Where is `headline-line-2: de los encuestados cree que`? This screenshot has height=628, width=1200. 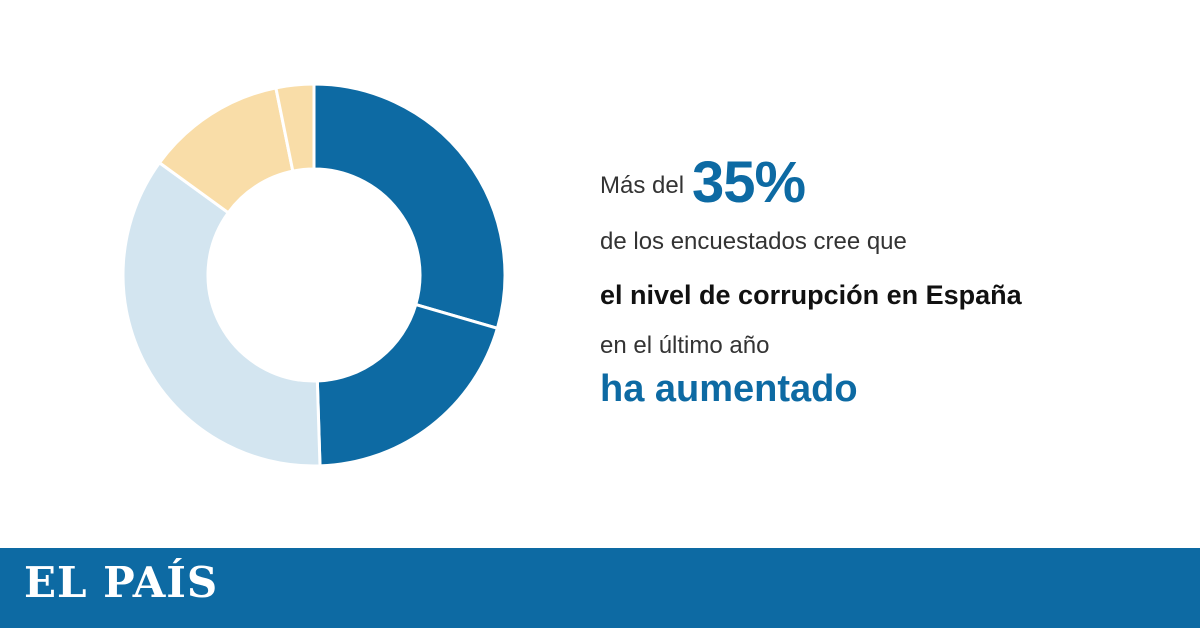
headline-line-2: de los encuestados cree que is located at coordinates (753, 241).